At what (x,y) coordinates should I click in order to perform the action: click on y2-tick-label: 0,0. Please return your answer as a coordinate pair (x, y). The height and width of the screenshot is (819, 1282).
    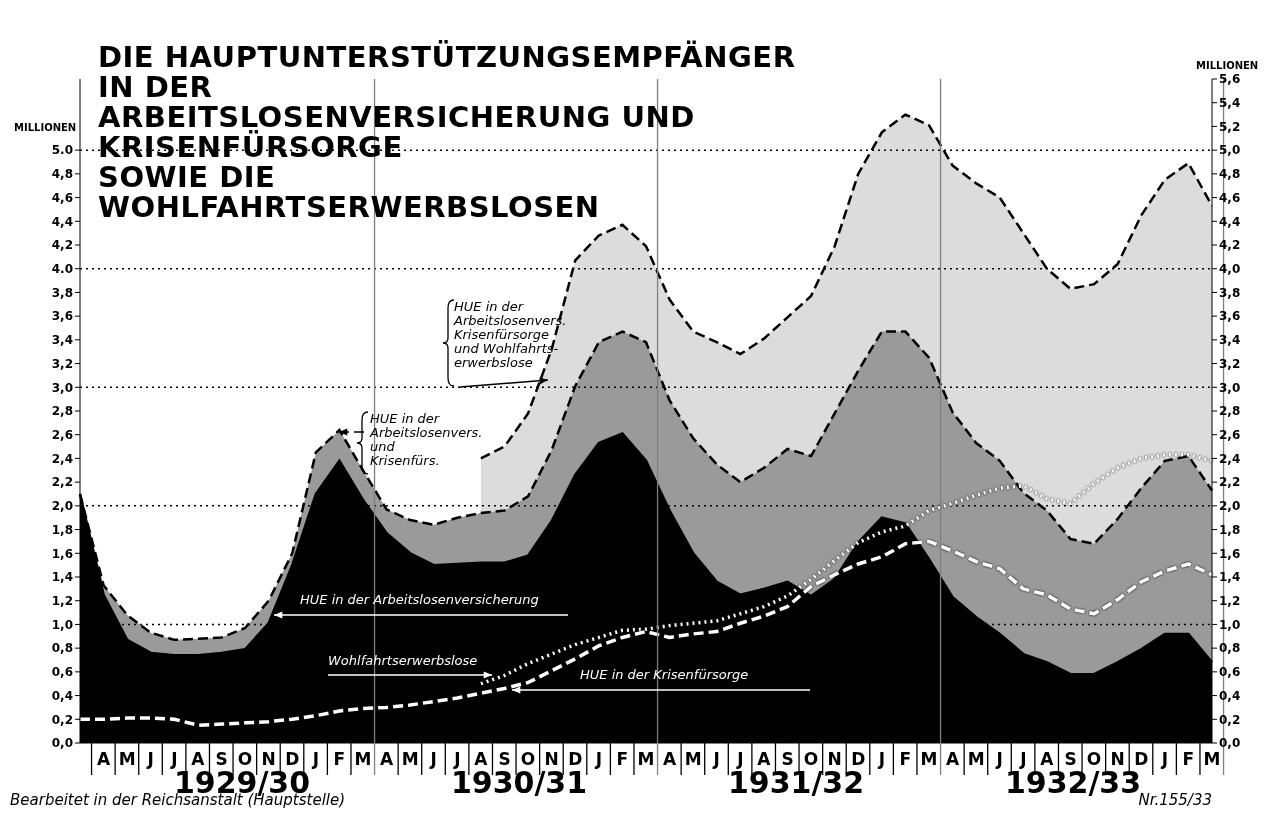
    Looking at the image, I should click on (1230, 743).